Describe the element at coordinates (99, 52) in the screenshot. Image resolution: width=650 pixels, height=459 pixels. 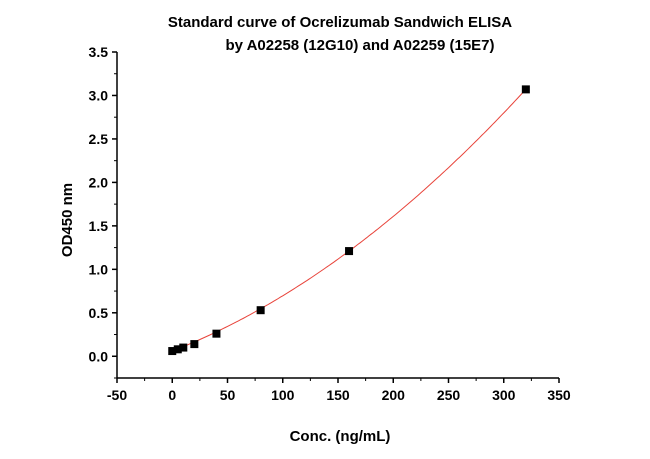
I see `y-tick-label: 3.5` at that location.